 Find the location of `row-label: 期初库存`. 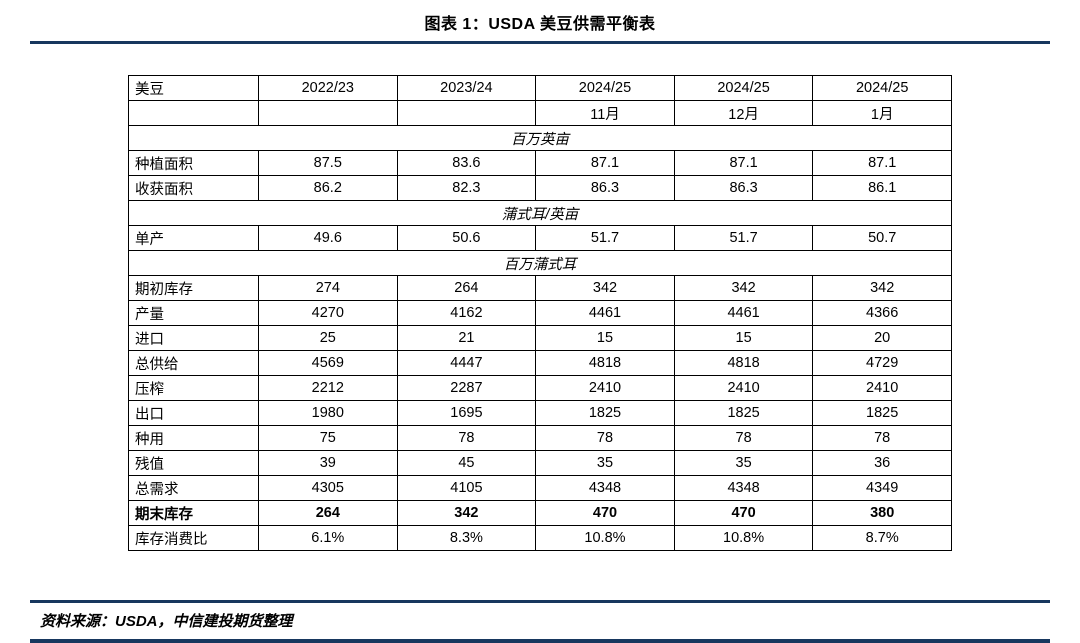

row-label: 期初库存 is located at coordinates (193, 288).